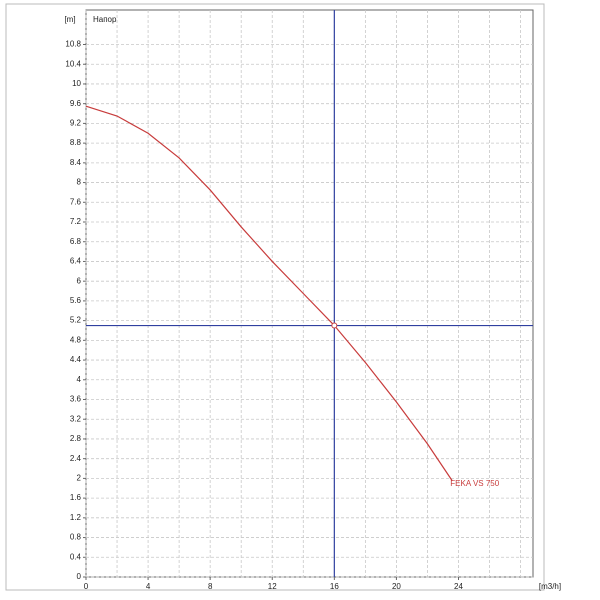  Describe the element at coordinates (73, 63) in the screenshot. I see `y-tick-label: 10.4` at that location.